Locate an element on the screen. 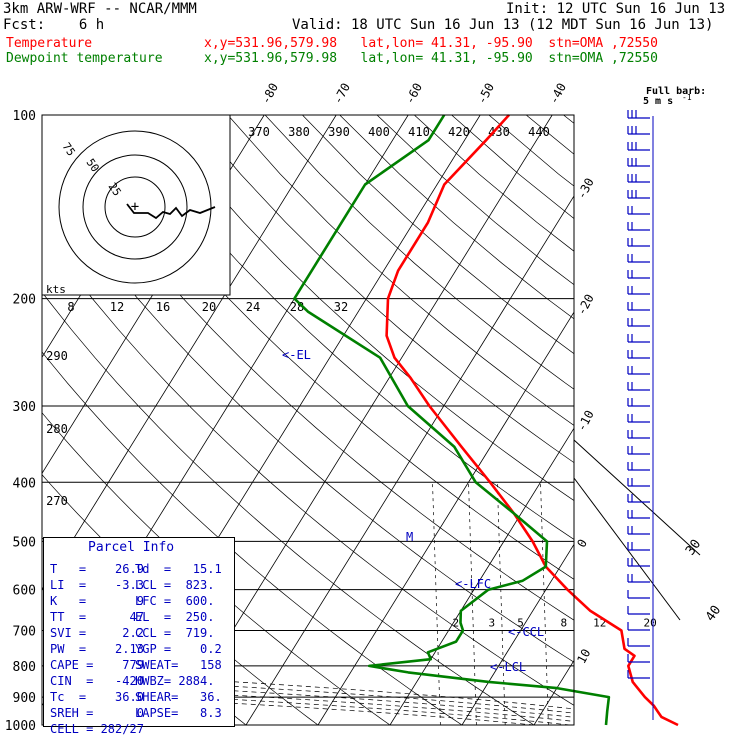  level-label: <-CCL is located at coordinates (526, 632).